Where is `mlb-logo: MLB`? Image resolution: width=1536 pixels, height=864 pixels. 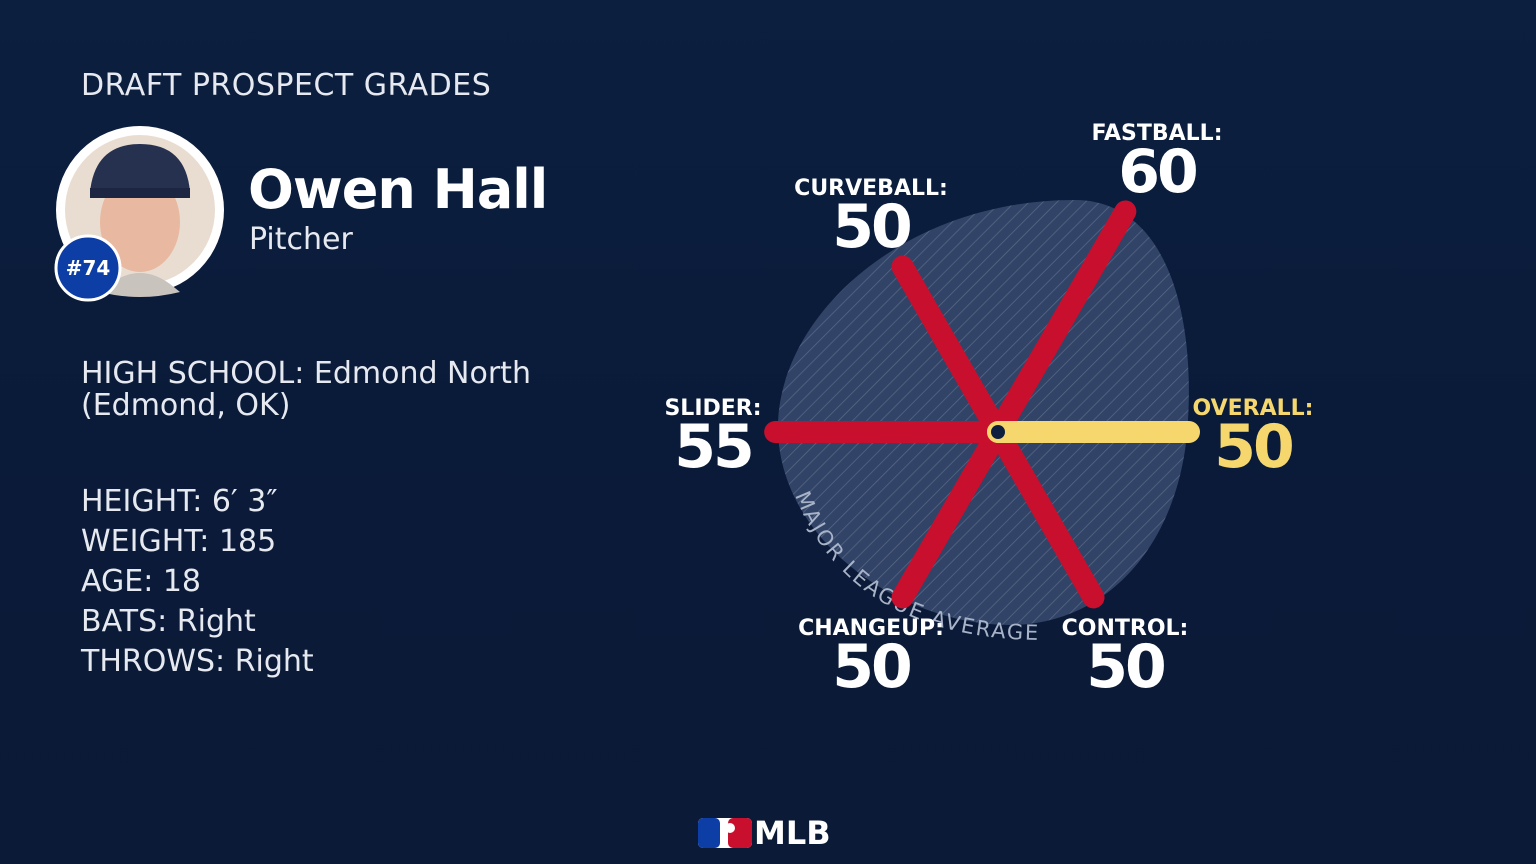 mlb-logo: MLB is located at coordinates (764, 832).